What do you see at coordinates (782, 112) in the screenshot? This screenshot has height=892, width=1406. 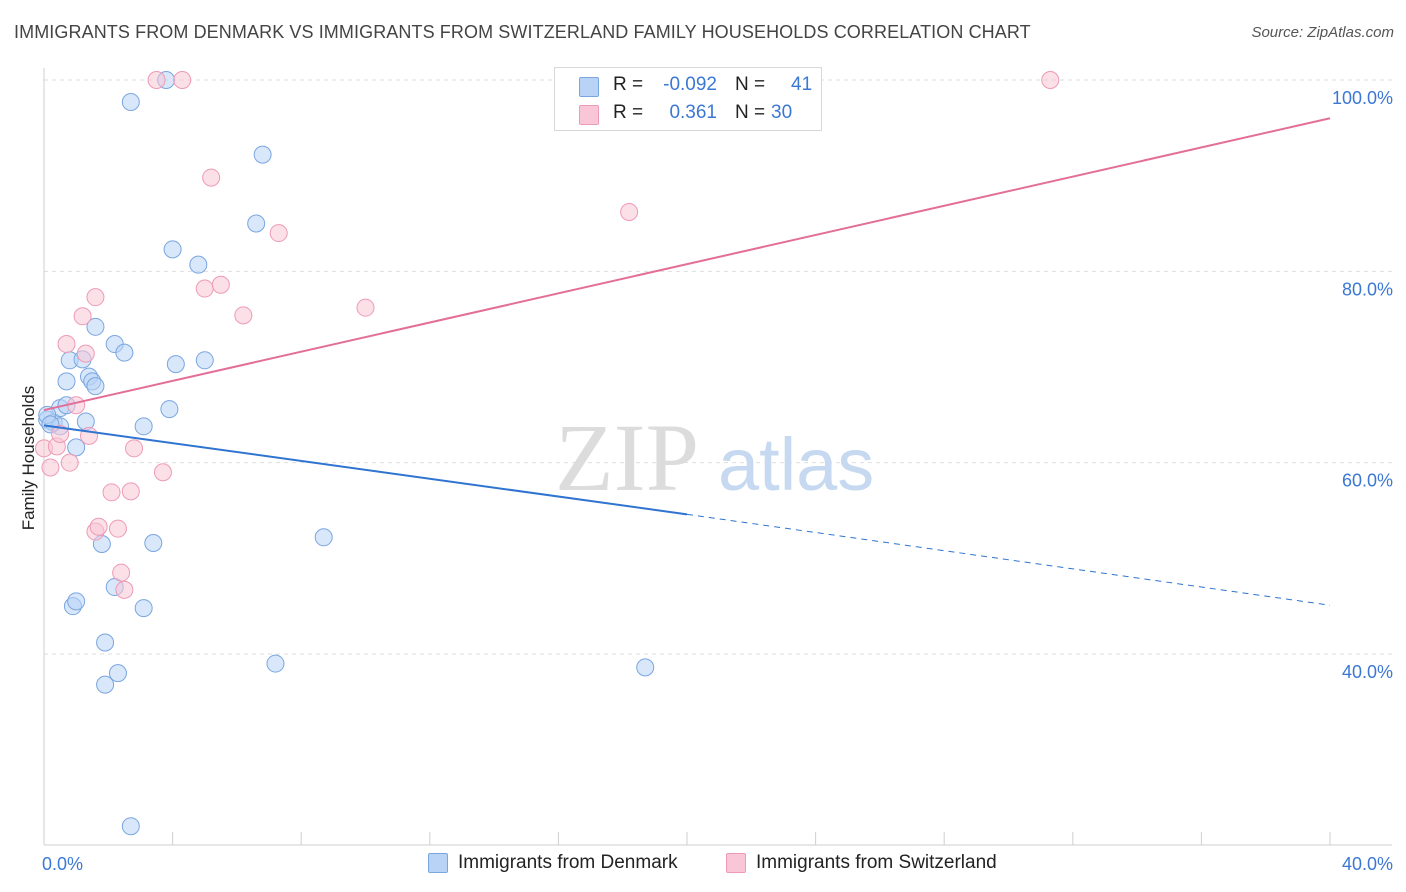 I see `legend-n-value: 30` at bounding box center [782, 112].